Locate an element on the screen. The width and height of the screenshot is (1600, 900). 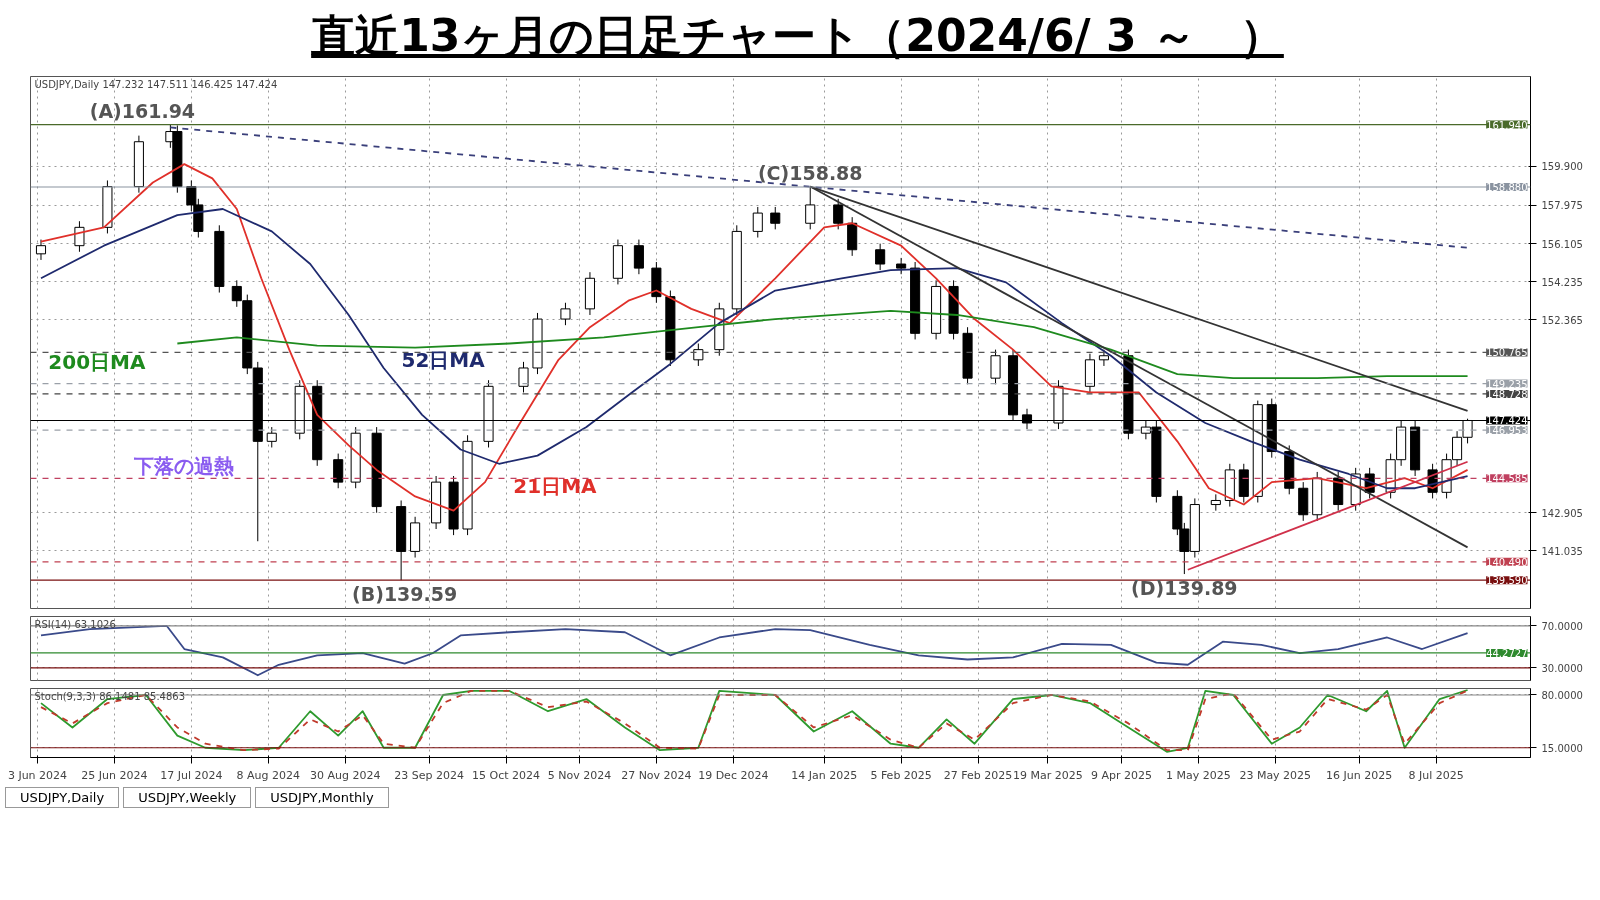
y-tick-label: 141.035 is located at coordinates (1562, 551).